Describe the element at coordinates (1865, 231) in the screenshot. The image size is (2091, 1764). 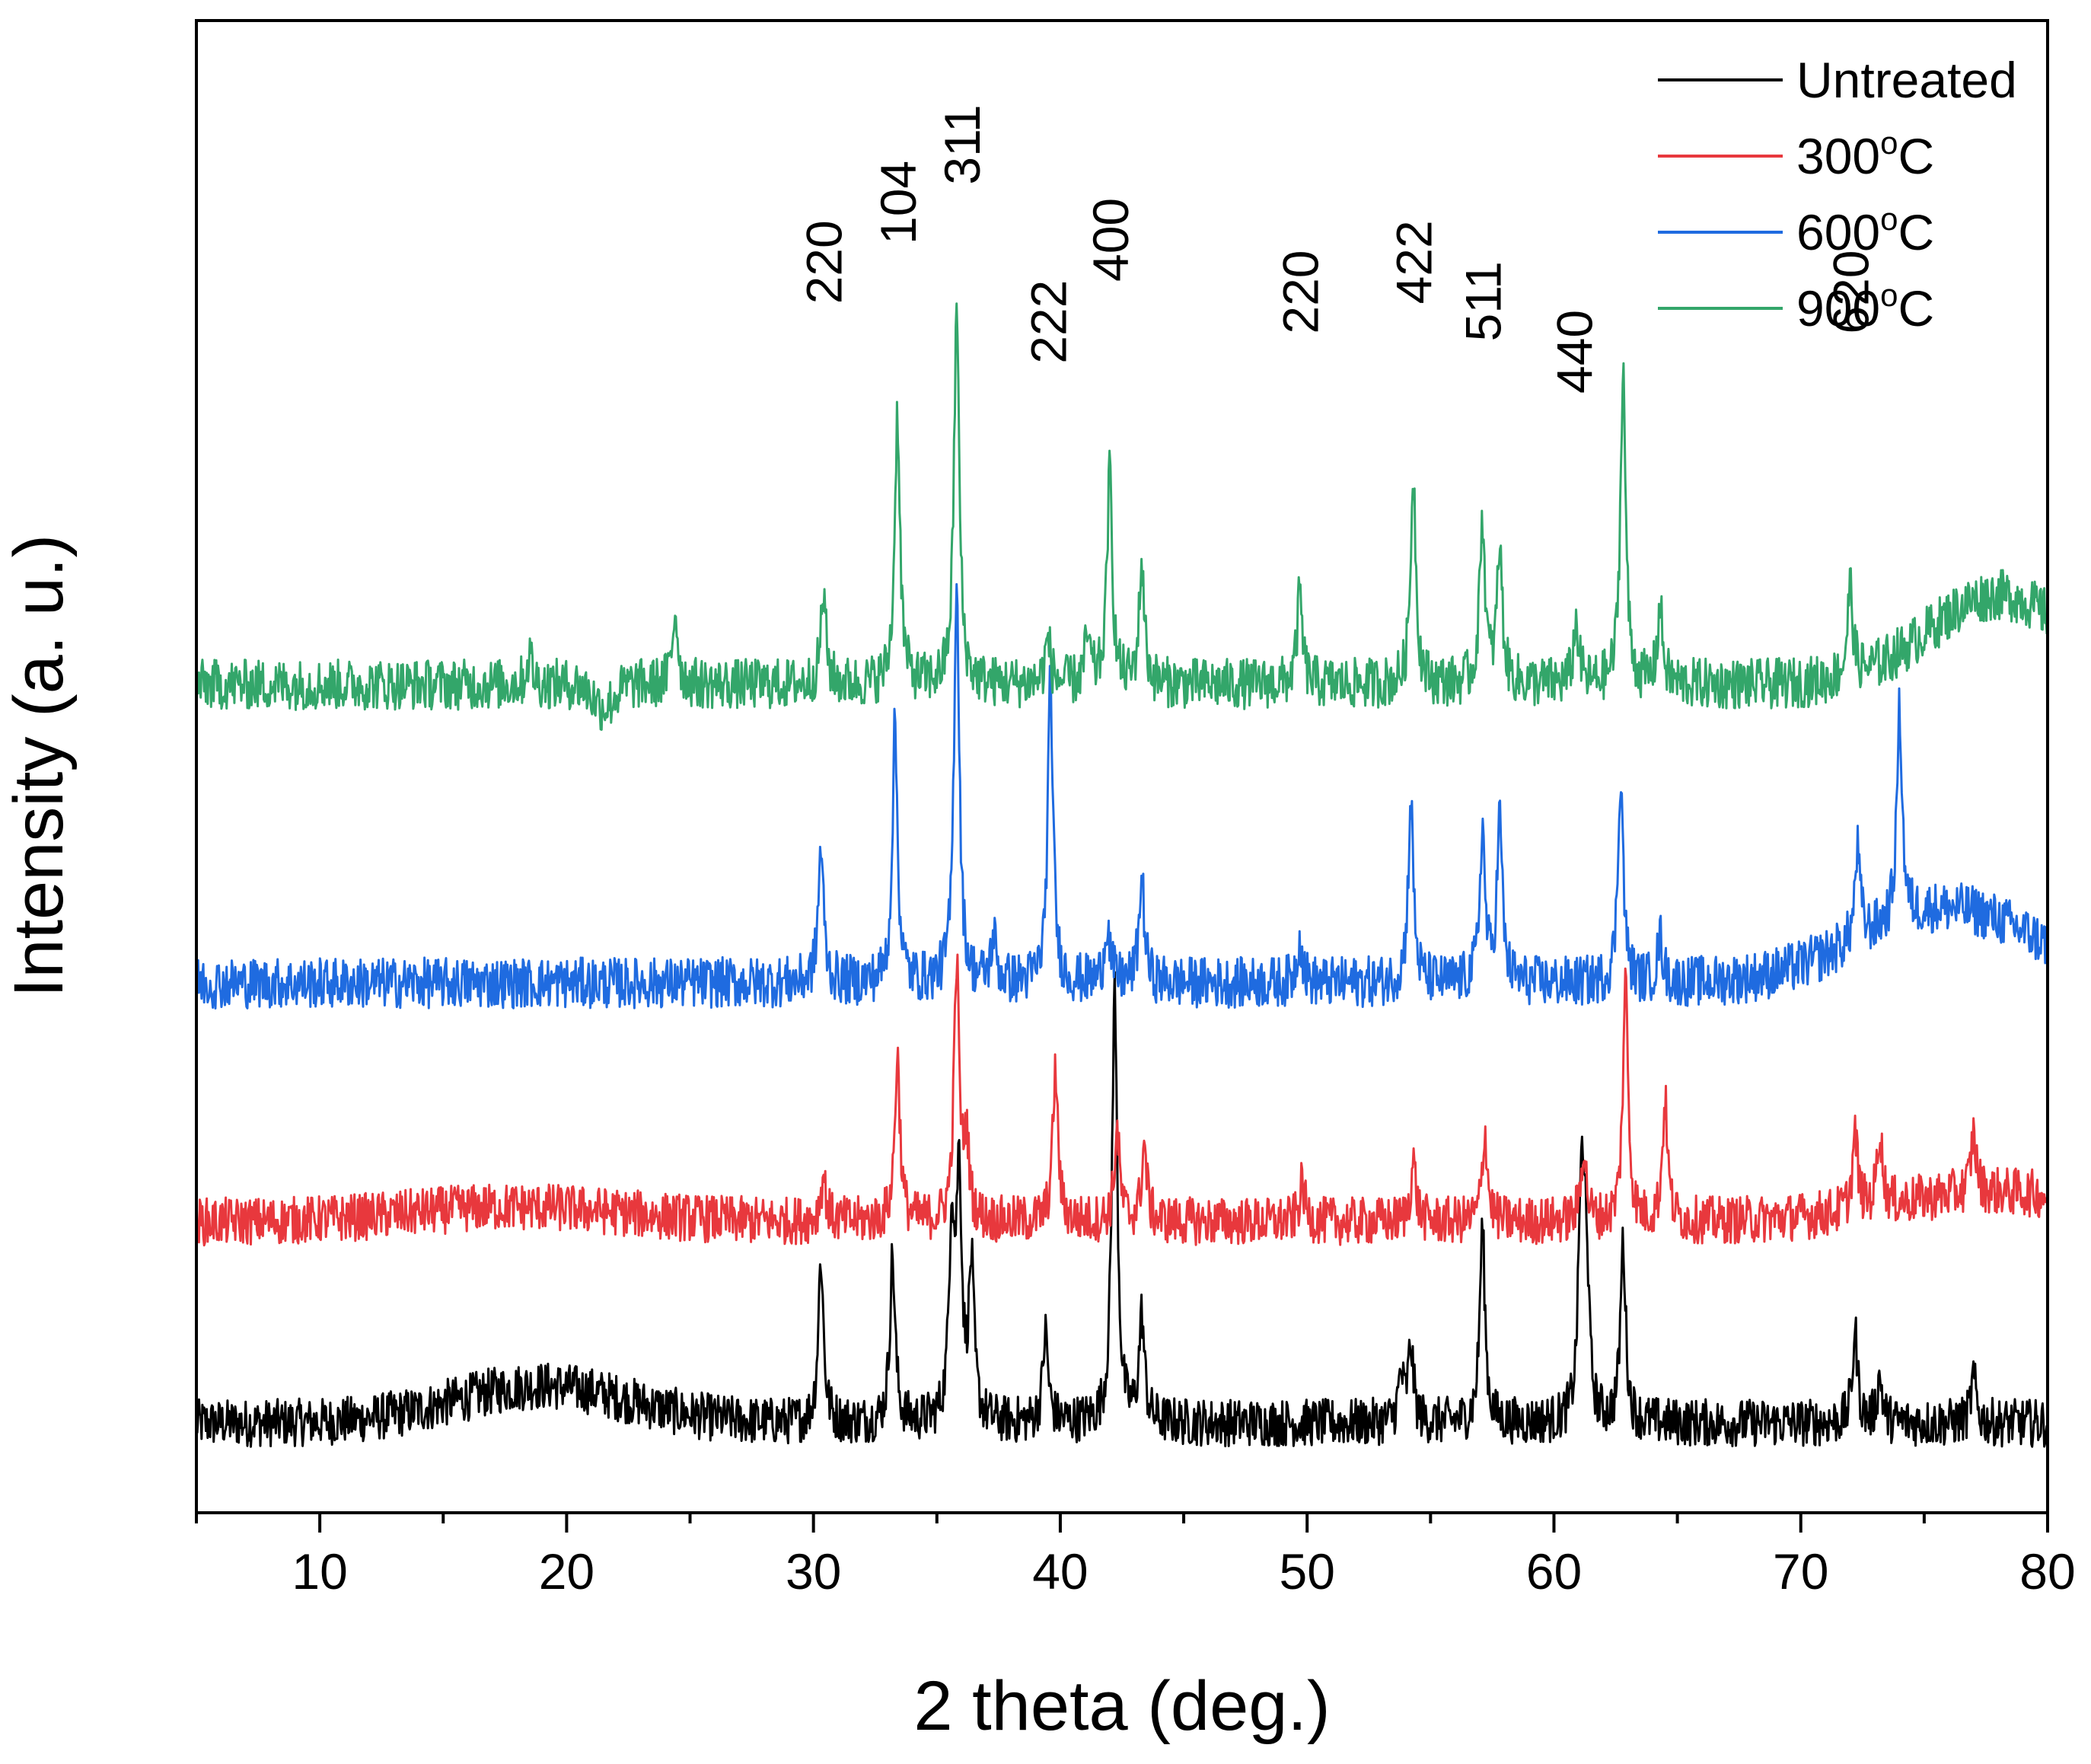
I see `legend-label: 600oC` at that location.